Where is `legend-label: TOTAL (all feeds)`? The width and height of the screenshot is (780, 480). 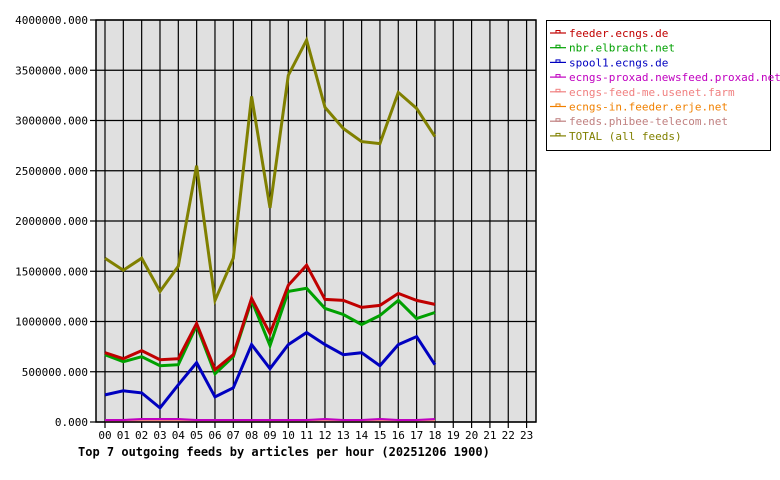
legend-label: TOTAL (all feeds) is located at coordinates (625, 136).